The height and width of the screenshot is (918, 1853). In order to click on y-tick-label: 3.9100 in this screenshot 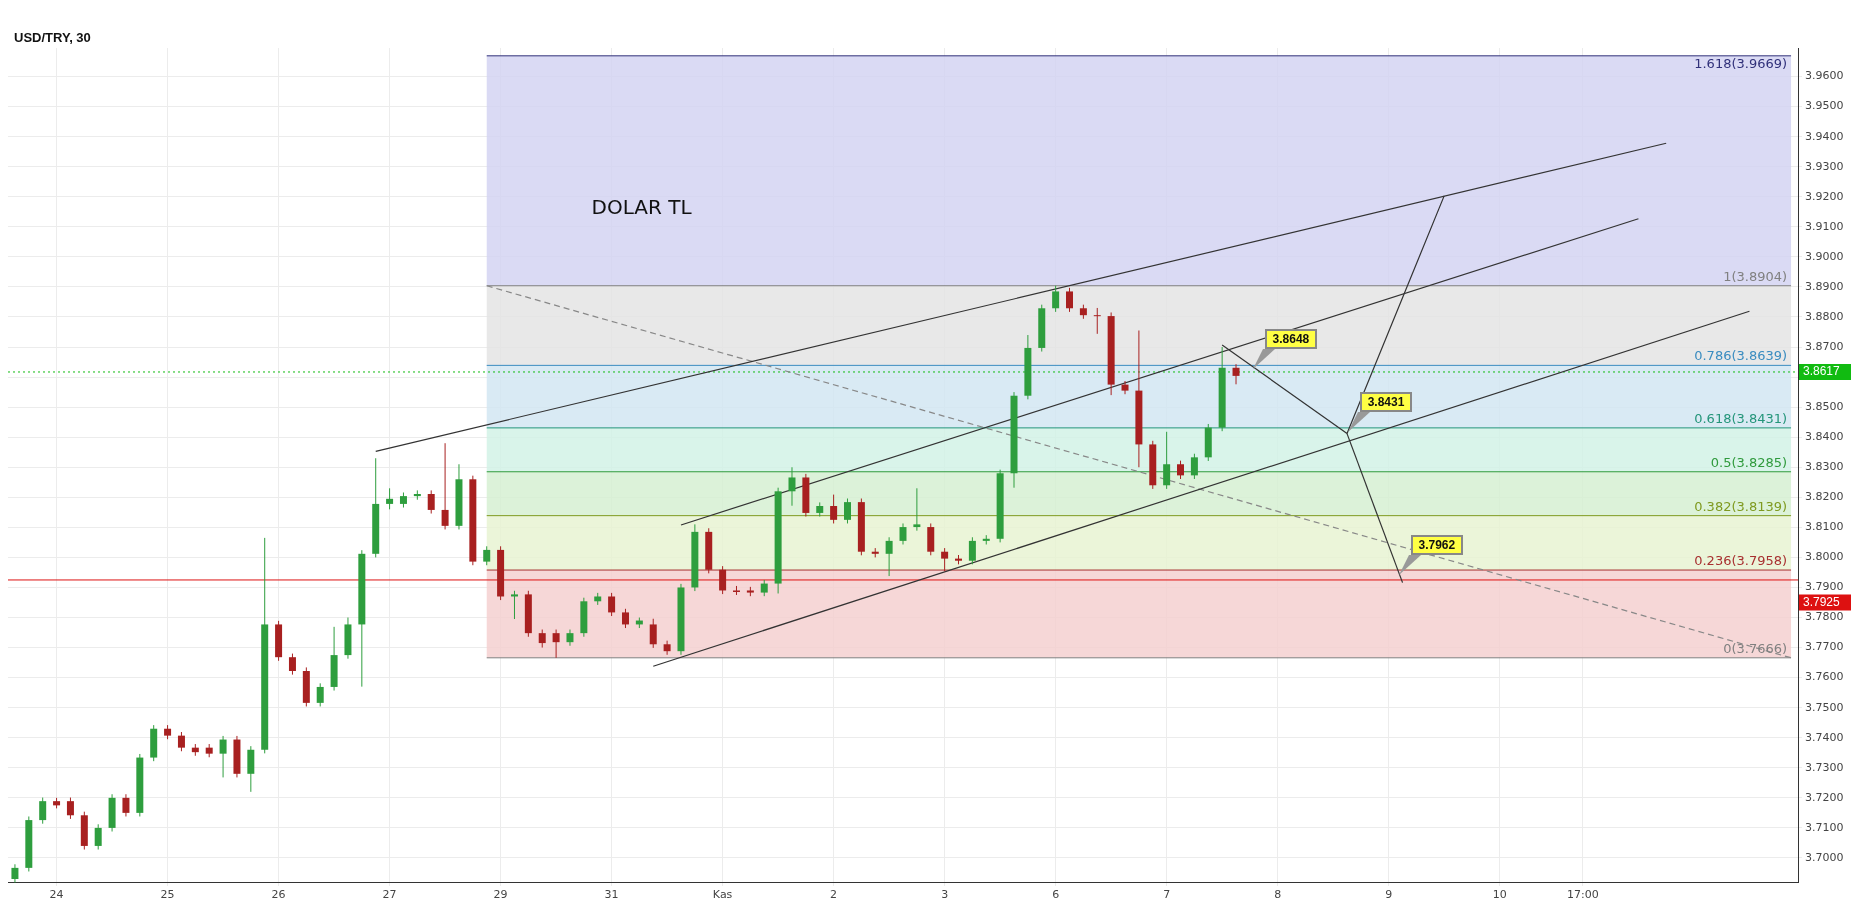, I will do `click(1824, 226)`.